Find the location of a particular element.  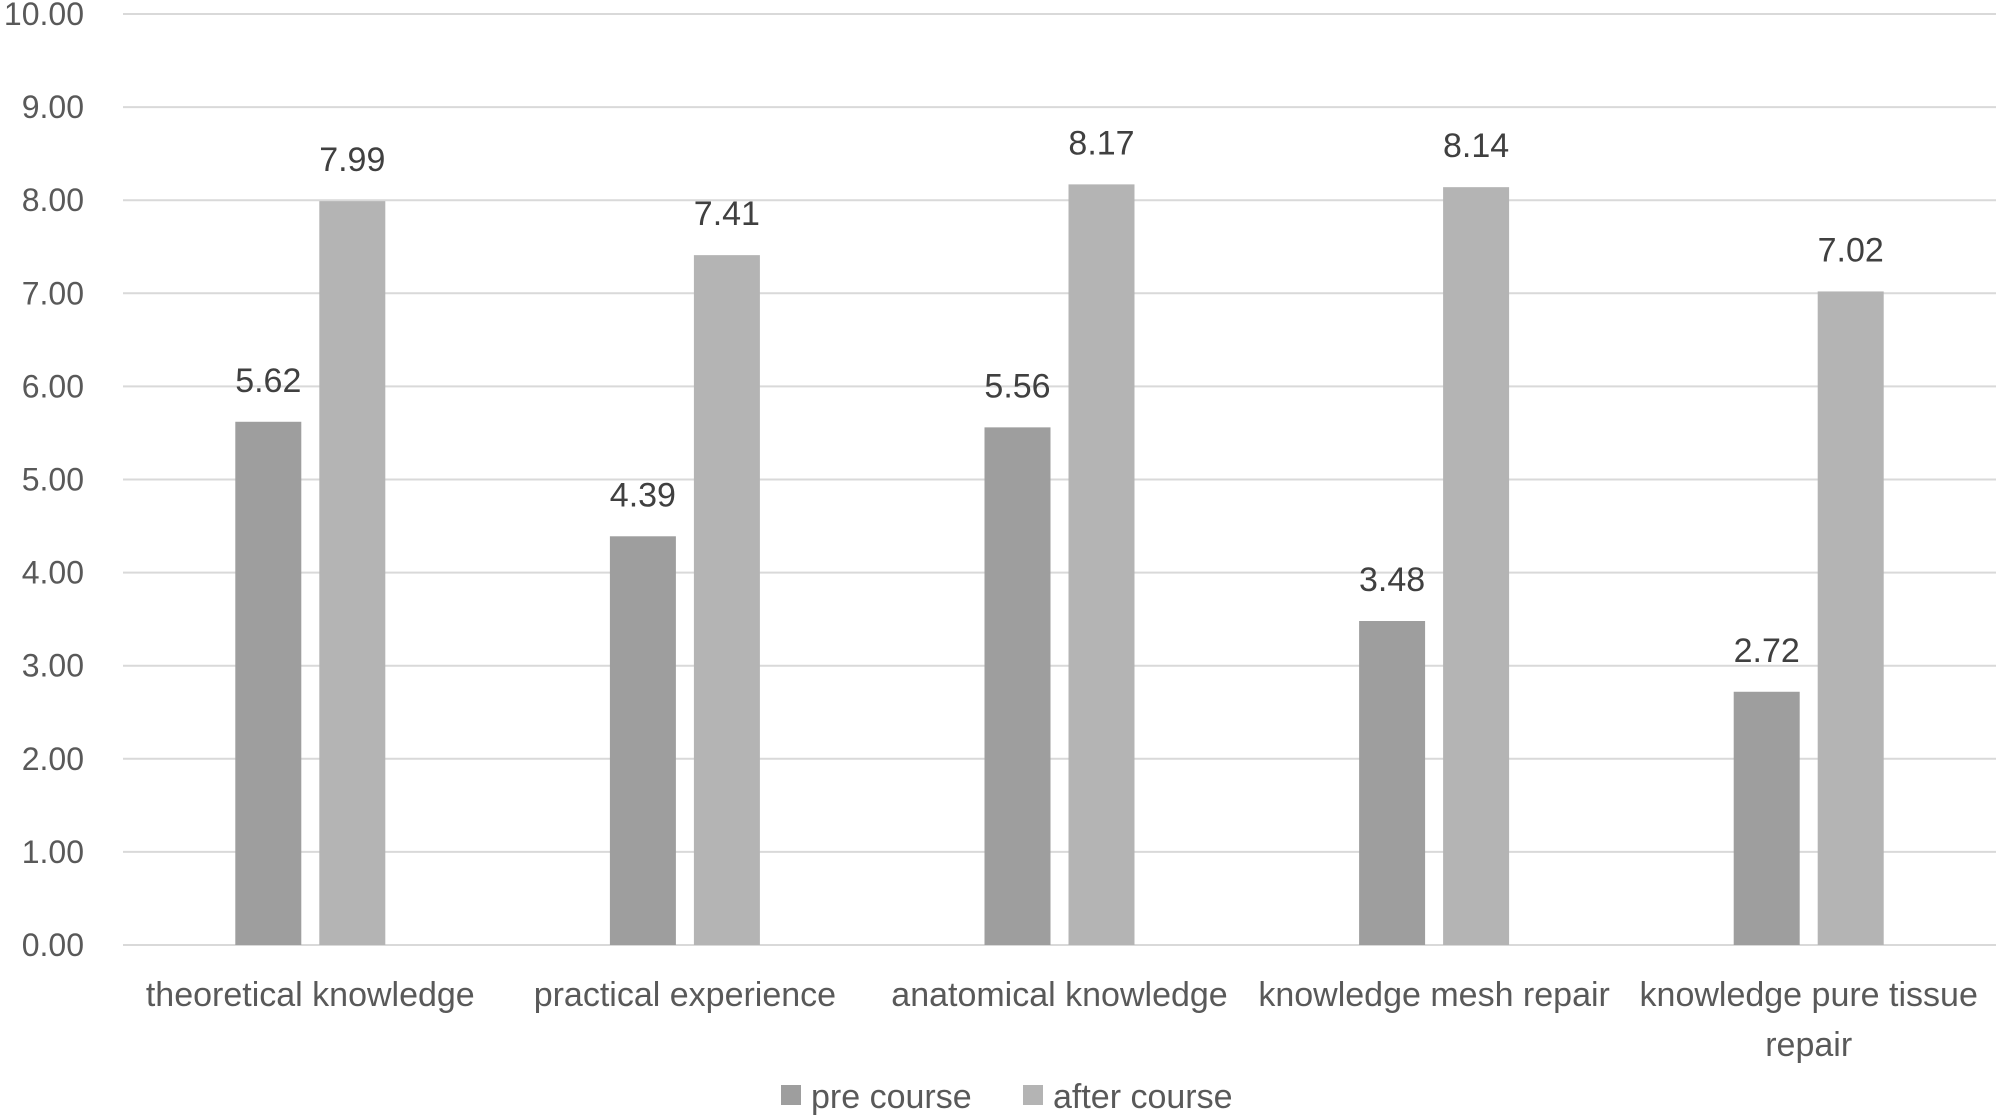

x-category-label: anatomical knowledge is located at coordinates (1059, 995).